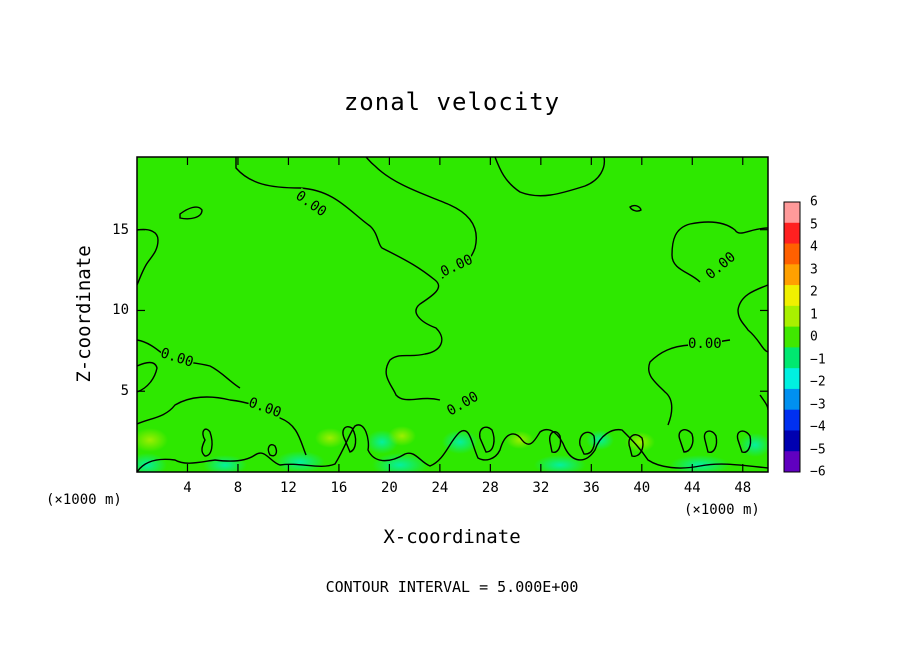 This screenshot has width=904, height=654. Describe the element at coordinates (288, 488) in the screenshot. I see `x-tick-label: 12` at that location.